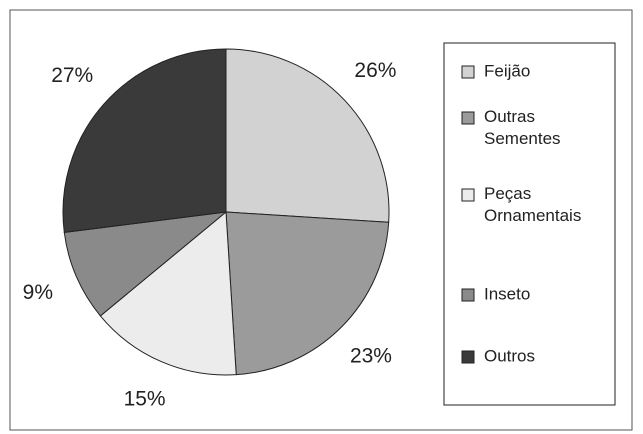  I want to click on legend-label: Inseto, so click(507, 293).